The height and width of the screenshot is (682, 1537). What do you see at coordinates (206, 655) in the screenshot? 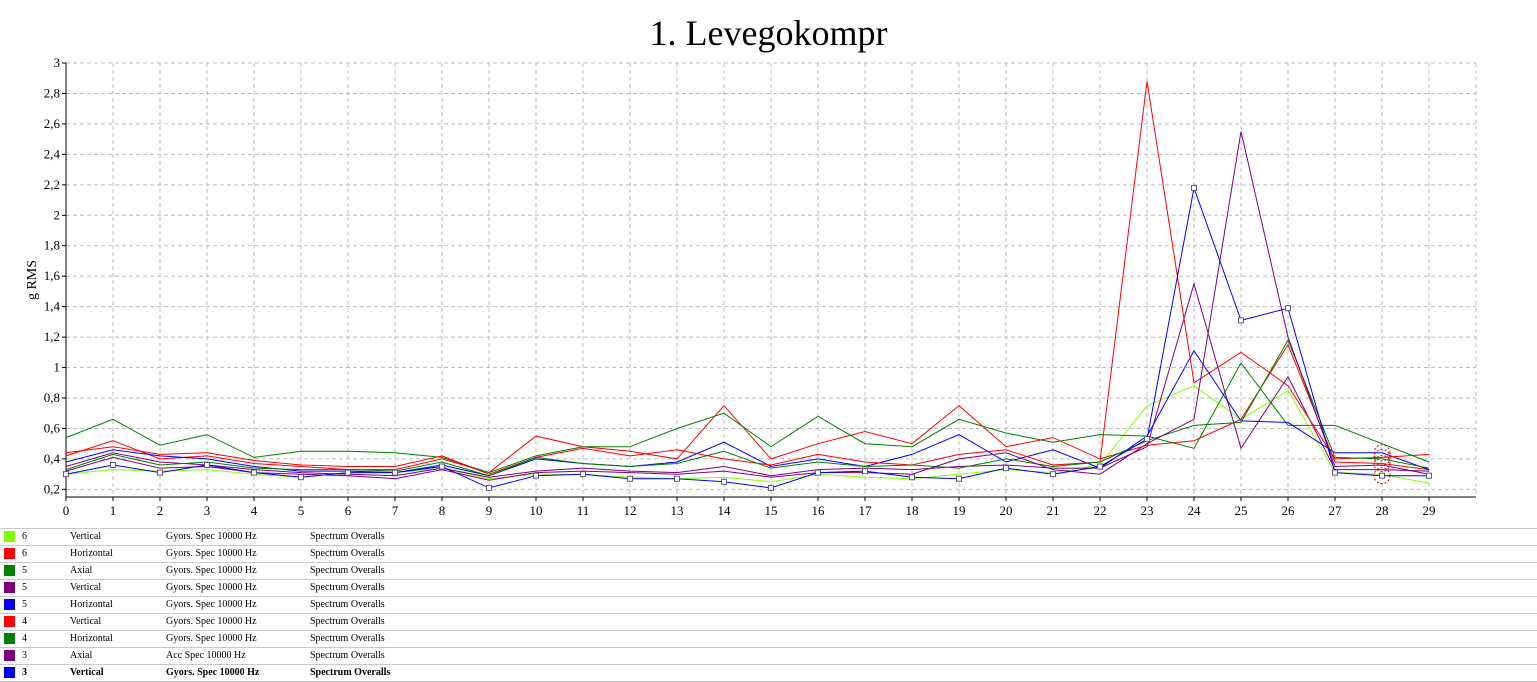
I see `legend-spec: Acc Spec 10000 Hz` at bounding box center [206, 655].